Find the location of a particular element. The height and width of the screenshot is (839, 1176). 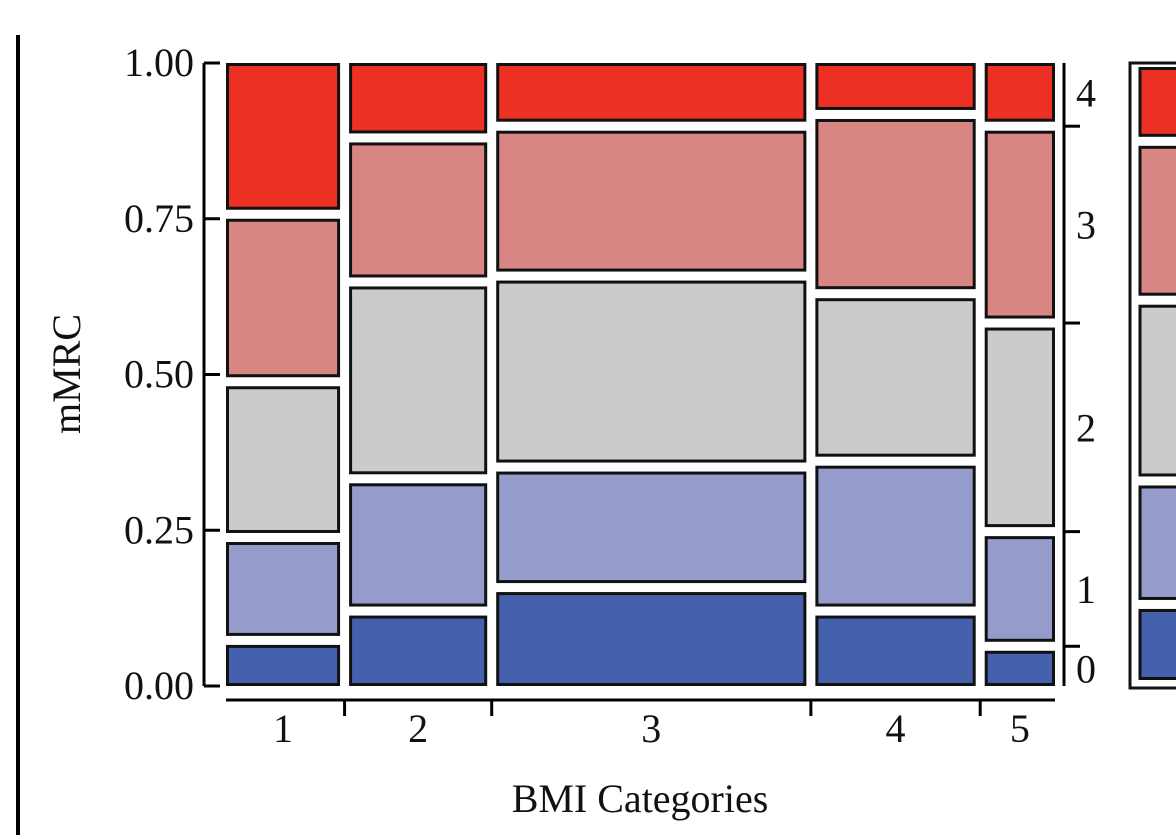

mosaic-cell-bmi1-mmrc4 is located at coordinates (283, 136).